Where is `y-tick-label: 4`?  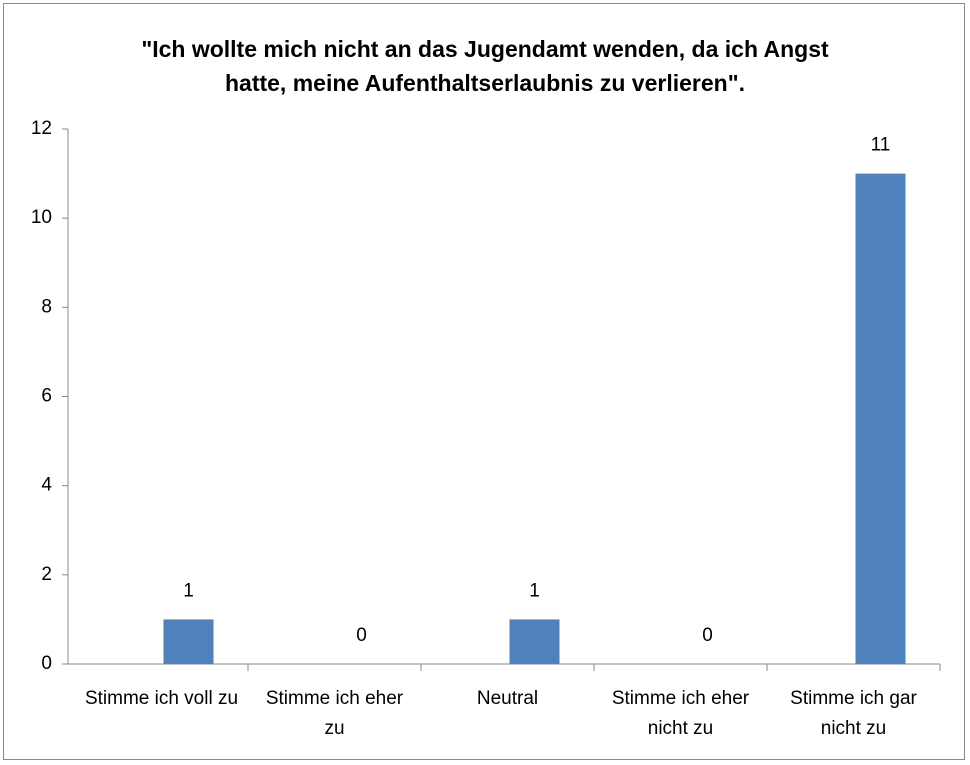
y-tick-label: 4 is located at coordinates (46, 485).